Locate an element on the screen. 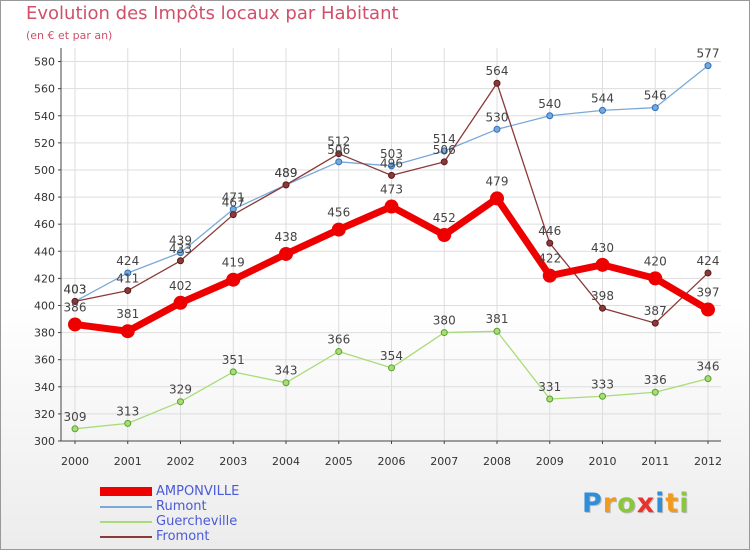  chart-subtitle: (en € et par an) is located at coordinates (69, 35).